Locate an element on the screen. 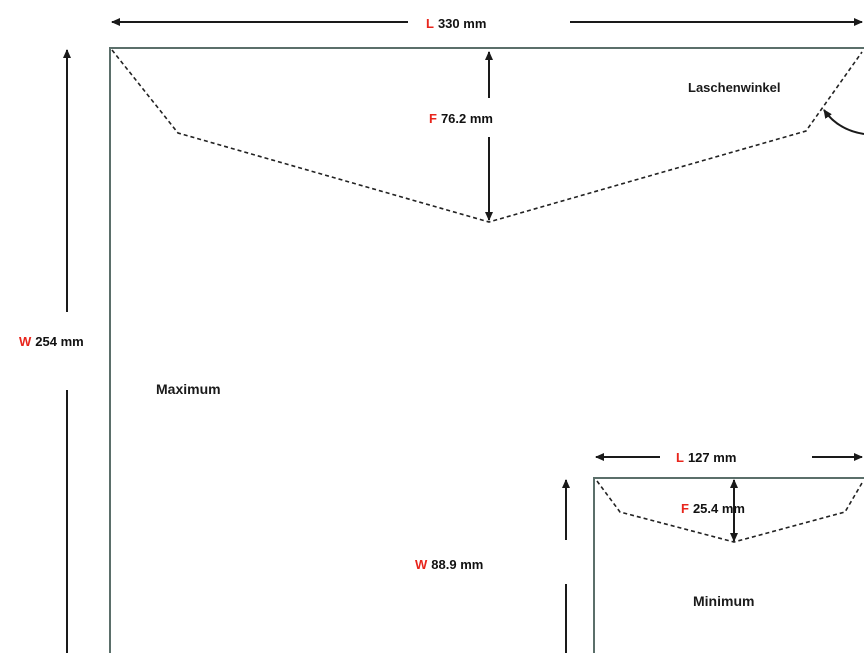  minimum-flap-dashed-line is located at coordinates (729, 511).